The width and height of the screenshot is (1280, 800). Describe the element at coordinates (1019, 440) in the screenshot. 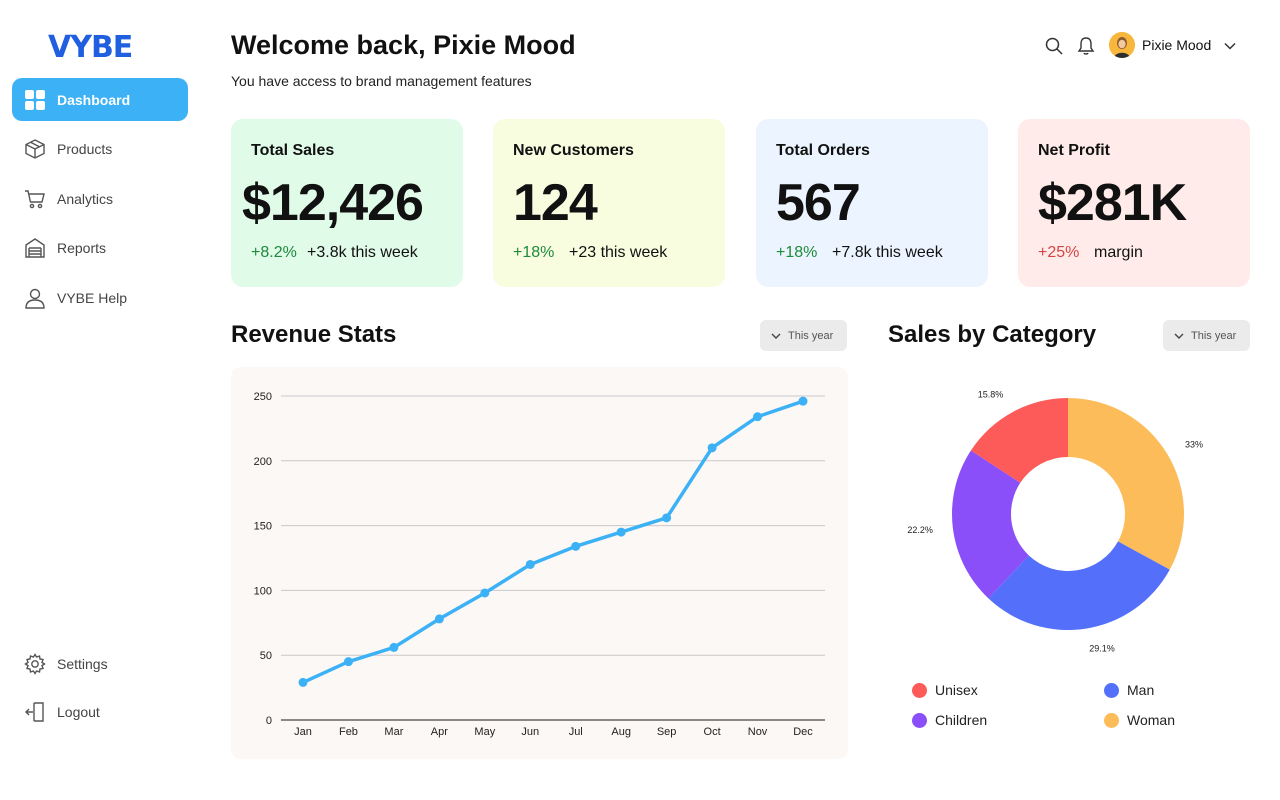

I see `donut-slice-unisex` at that location.